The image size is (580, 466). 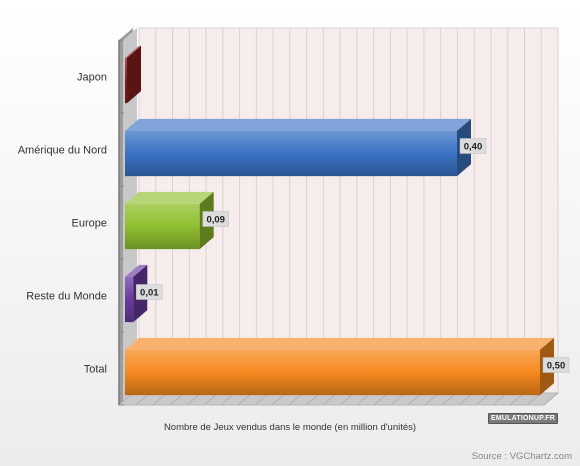 What do you see at coordinates (129, 299) in the screenshot?
I see `bar-Reste du Monde` at bounding box center [129, 299].